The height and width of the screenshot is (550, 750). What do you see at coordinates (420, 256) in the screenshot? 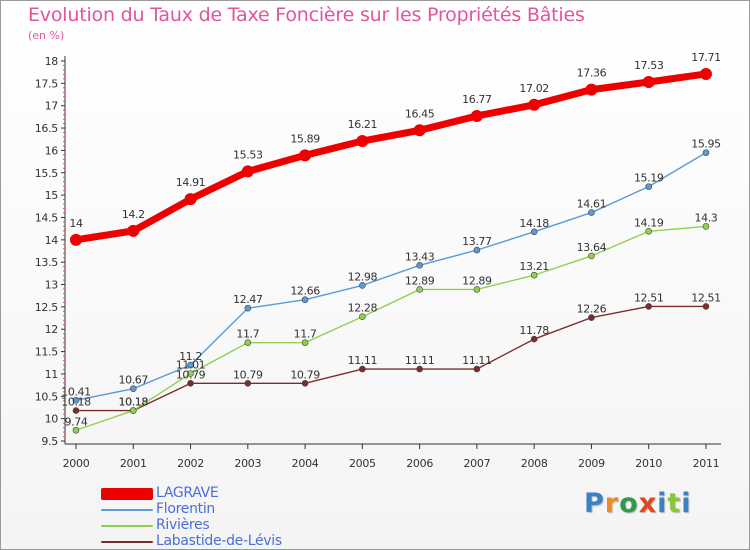
I see `data-label: 13.43` at bounding box center [420, 256].